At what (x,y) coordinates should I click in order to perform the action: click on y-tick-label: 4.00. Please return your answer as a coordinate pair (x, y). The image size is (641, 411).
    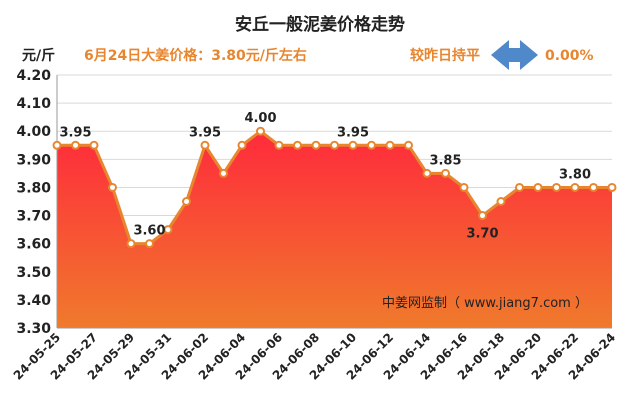
    Looking at the image, I should click on (33, 132).